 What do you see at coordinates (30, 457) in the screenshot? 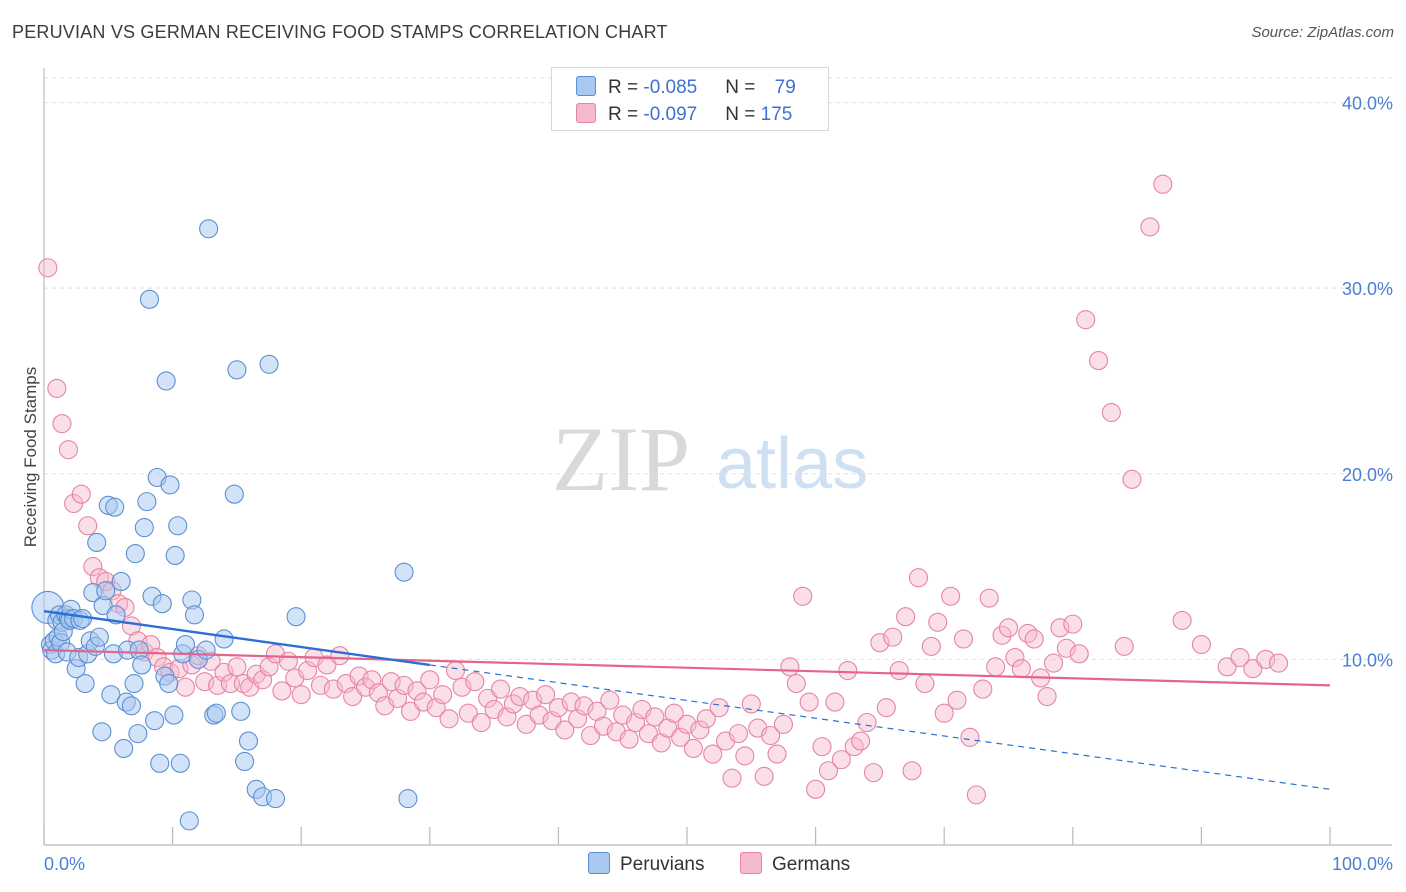
I see `axis-labels: Receiving Food Stamps` at bounding box center [30, 457].